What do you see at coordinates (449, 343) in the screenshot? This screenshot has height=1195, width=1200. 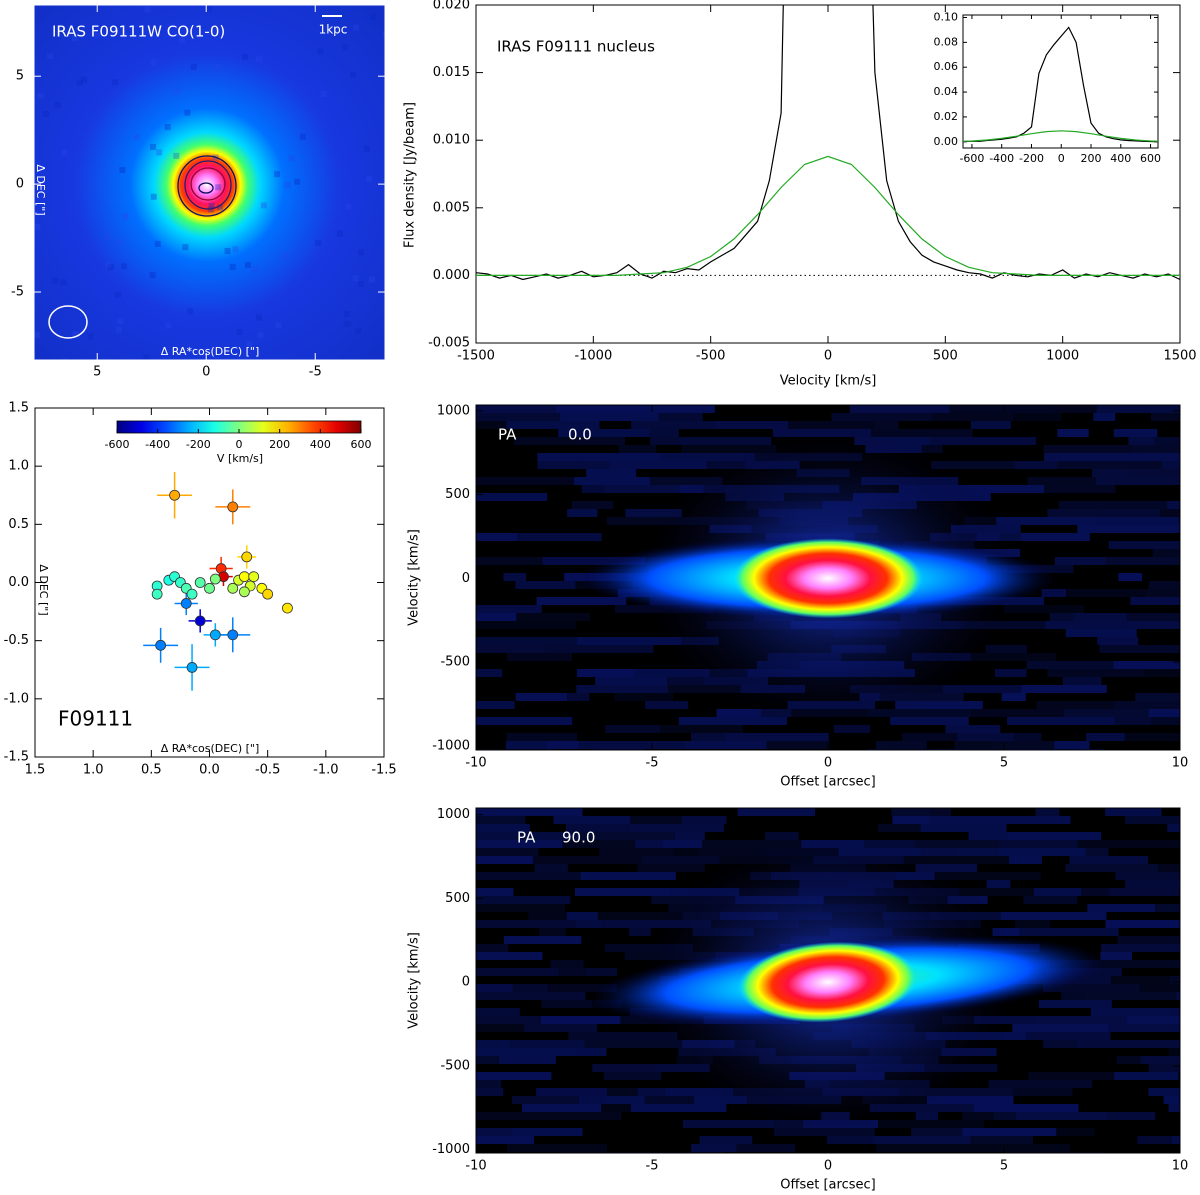 I see `y-tick-label: -0.005` at bounding box center [449, 343].